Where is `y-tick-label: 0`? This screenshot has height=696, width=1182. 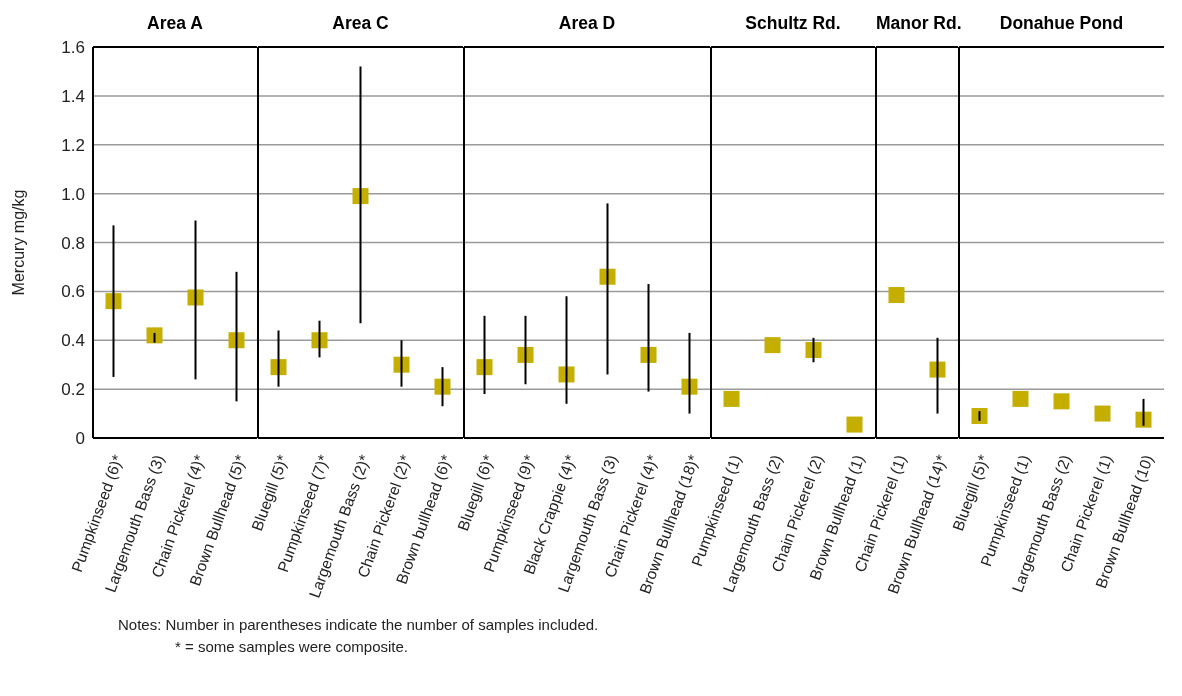 y-tick-label: 0 is located at coordinates (80, 439).